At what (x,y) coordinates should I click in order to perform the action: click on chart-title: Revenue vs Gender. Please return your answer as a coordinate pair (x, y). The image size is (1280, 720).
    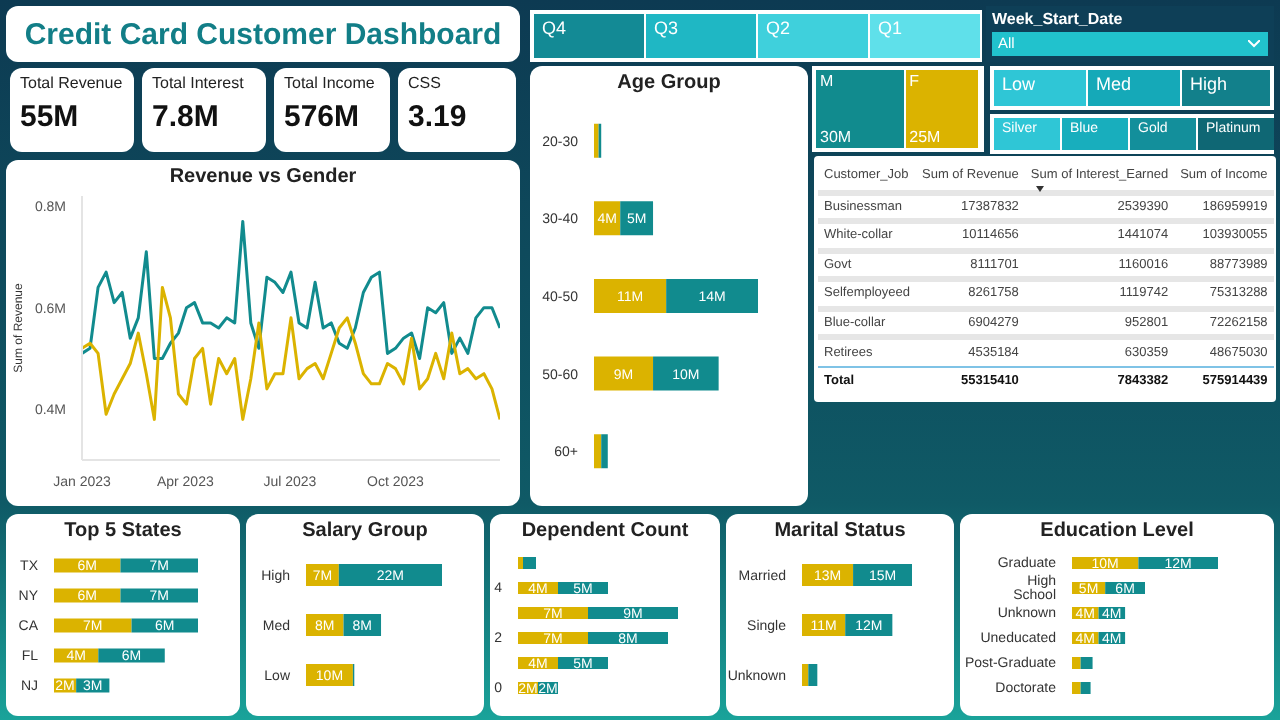
    Looking at the image, I should click on (263, 177).